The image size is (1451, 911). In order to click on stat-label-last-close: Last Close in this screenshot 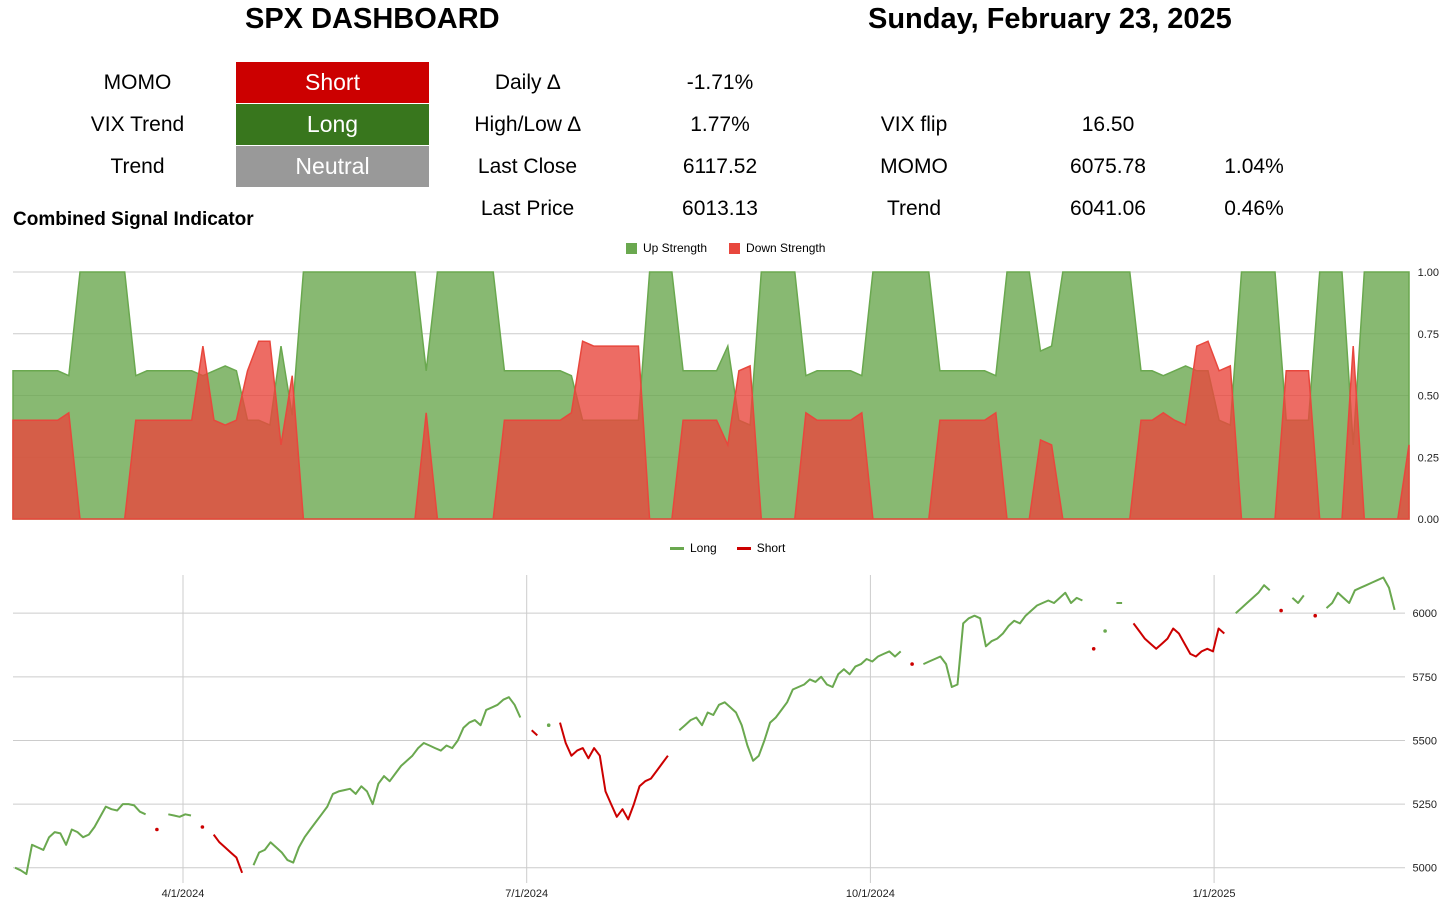, I will do `click(527, 166)`.